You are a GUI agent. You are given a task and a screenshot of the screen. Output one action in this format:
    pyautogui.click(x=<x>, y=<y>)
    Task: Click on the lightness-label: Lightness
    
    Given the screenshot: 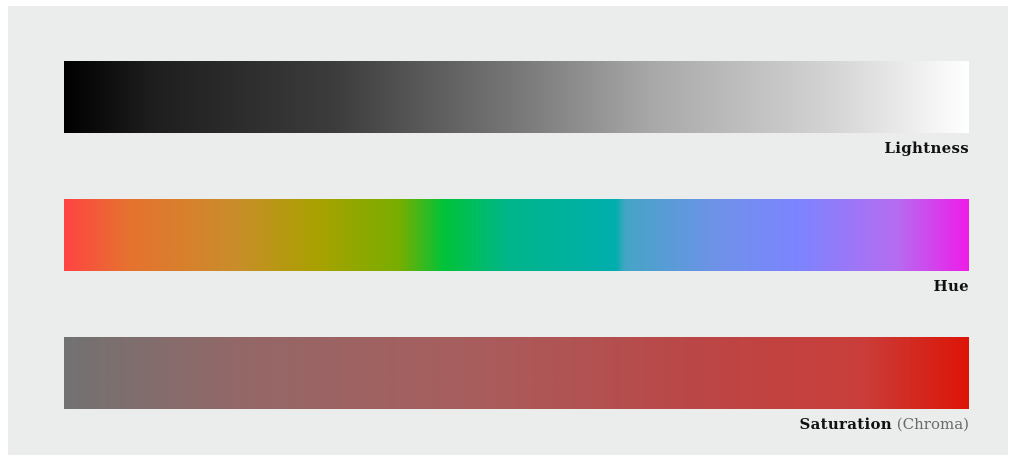 What is the action you would take?
    pyautogui.click(x=926, y=148)
    